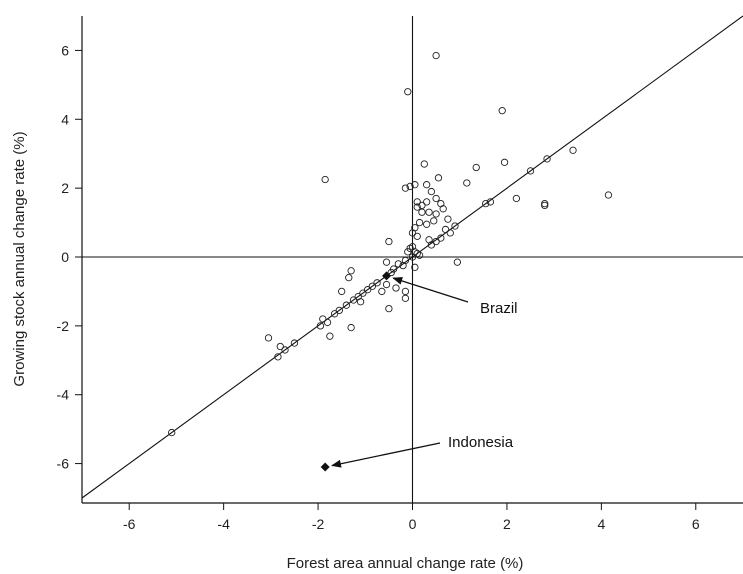  I want to click on x-tick-label: -6, so click(129, 524).